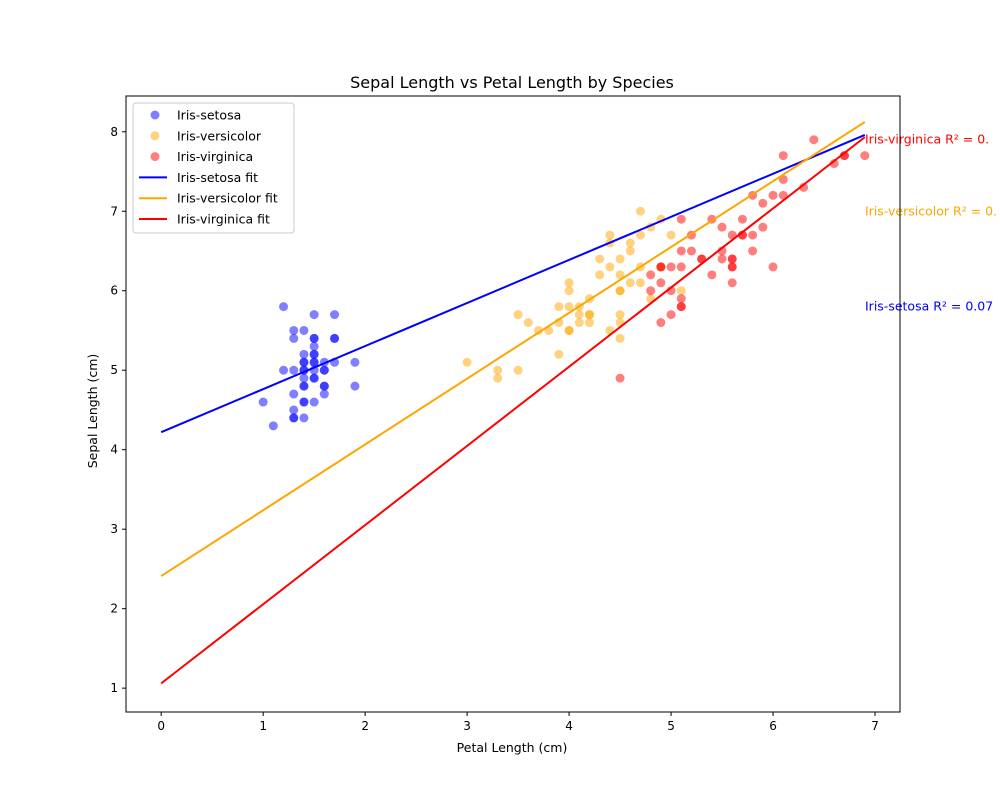  I want to click on legend-box, so click(213, 168).